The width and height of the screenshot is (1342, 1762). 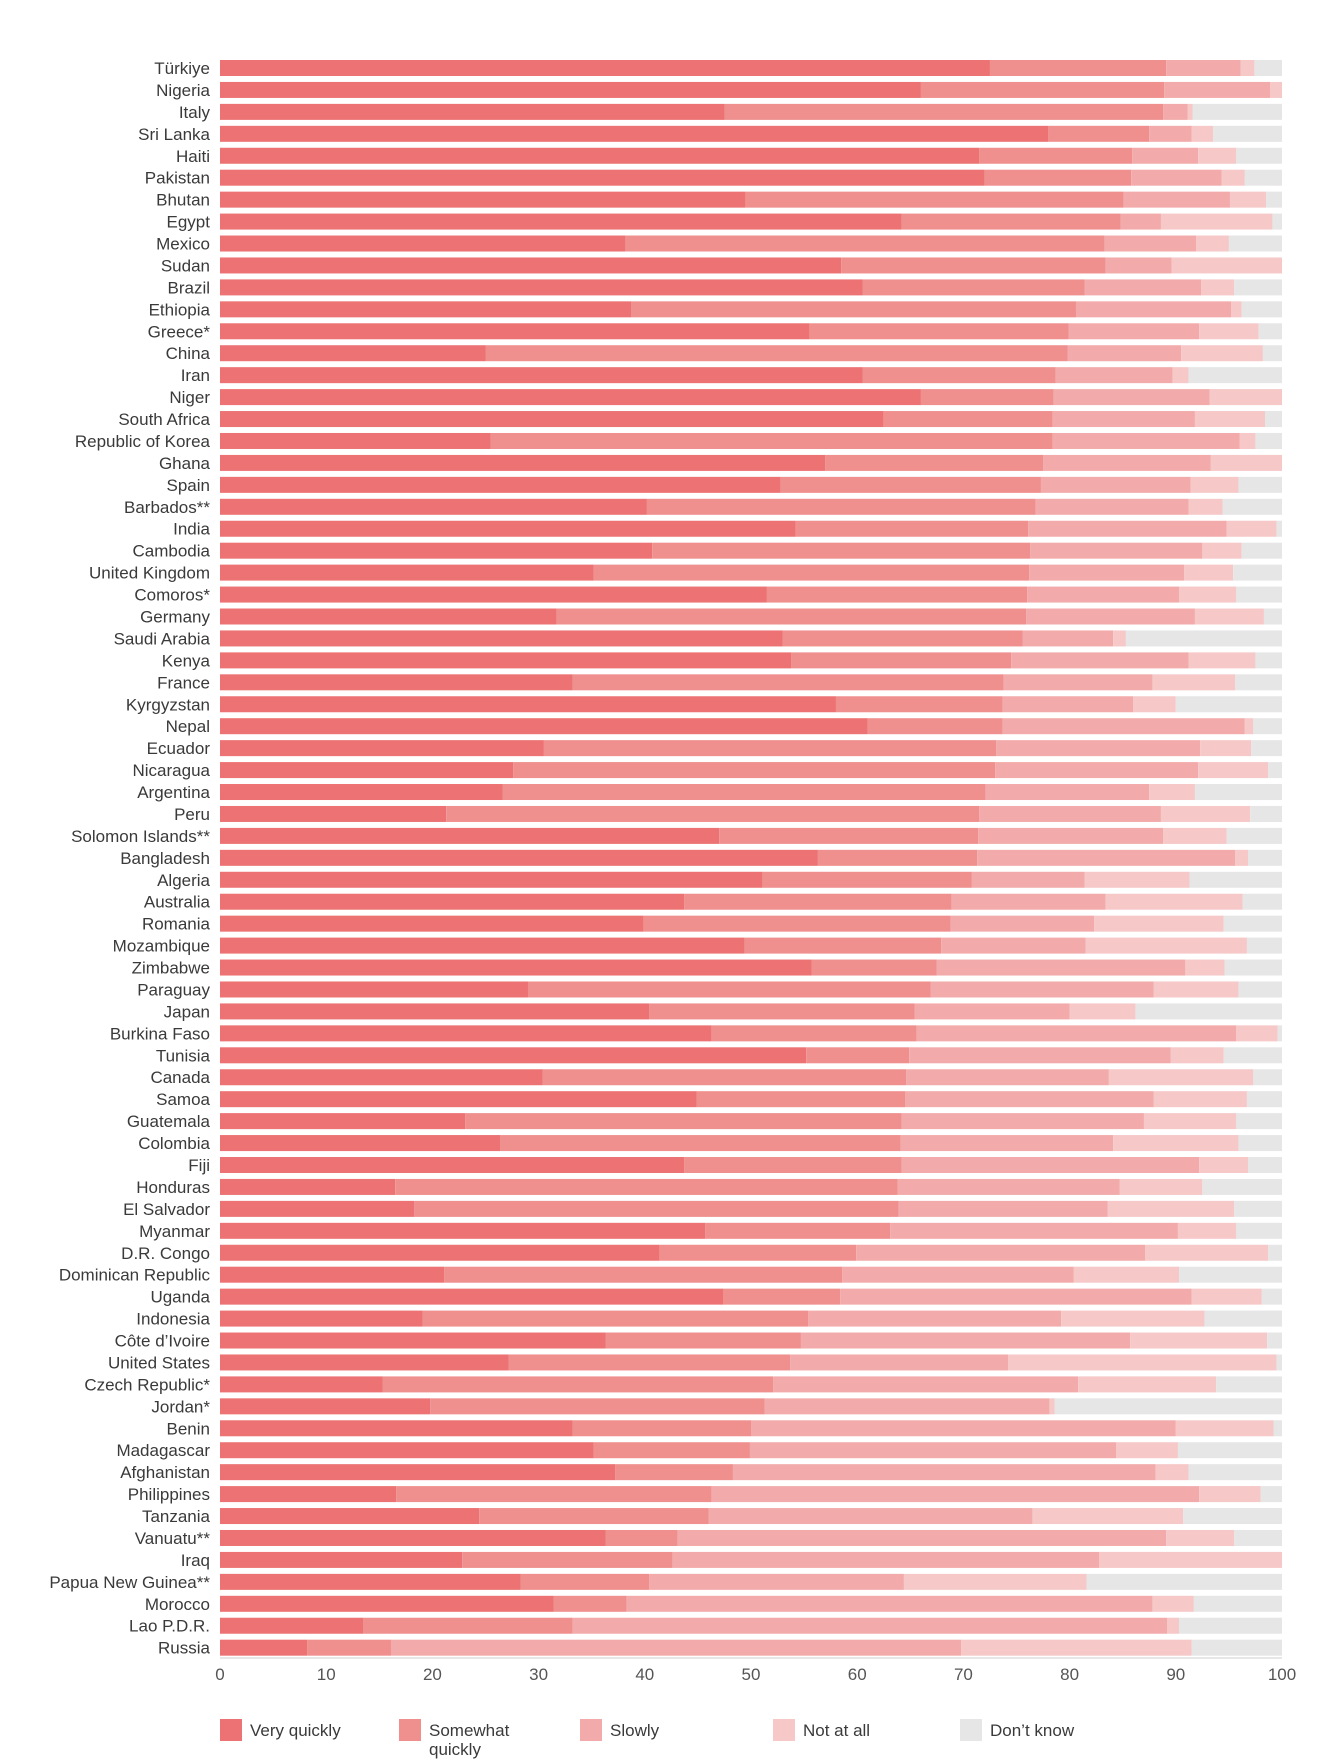 What do you see at coordinates (175, 617) in the screenshot?
I see `category-label: Germany` at bounding box center [175, 617].